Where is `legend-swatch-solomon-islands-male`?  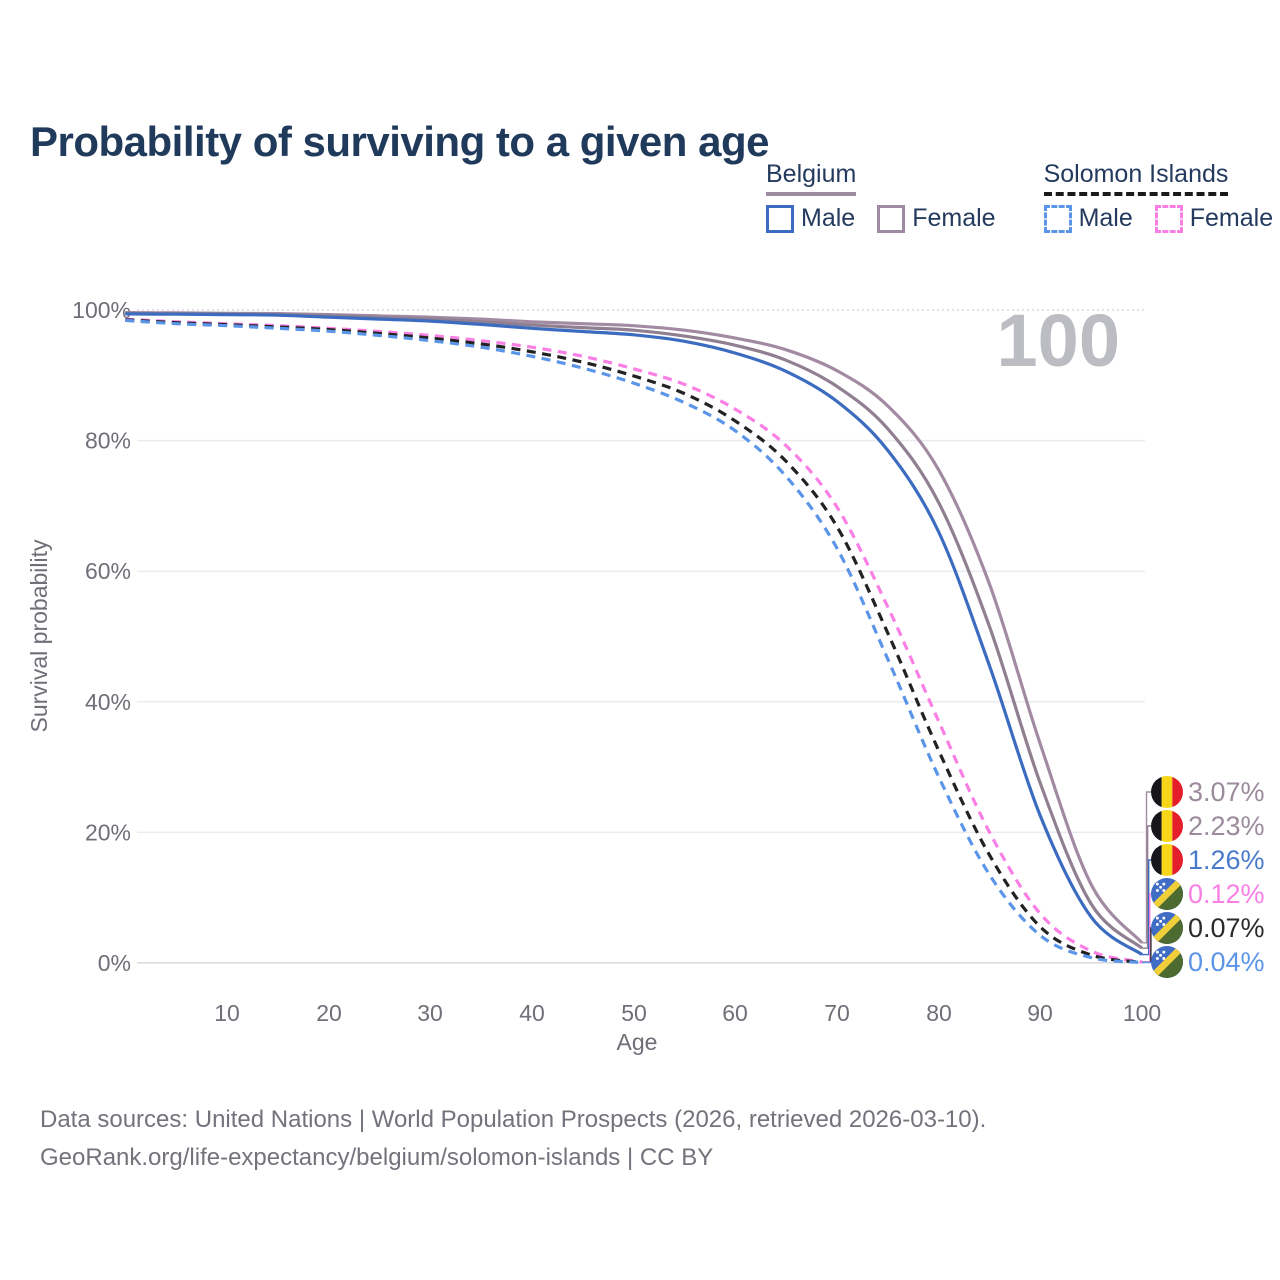 legend-swatch-solomon-islands-male is located at coordinates (1057, 218).